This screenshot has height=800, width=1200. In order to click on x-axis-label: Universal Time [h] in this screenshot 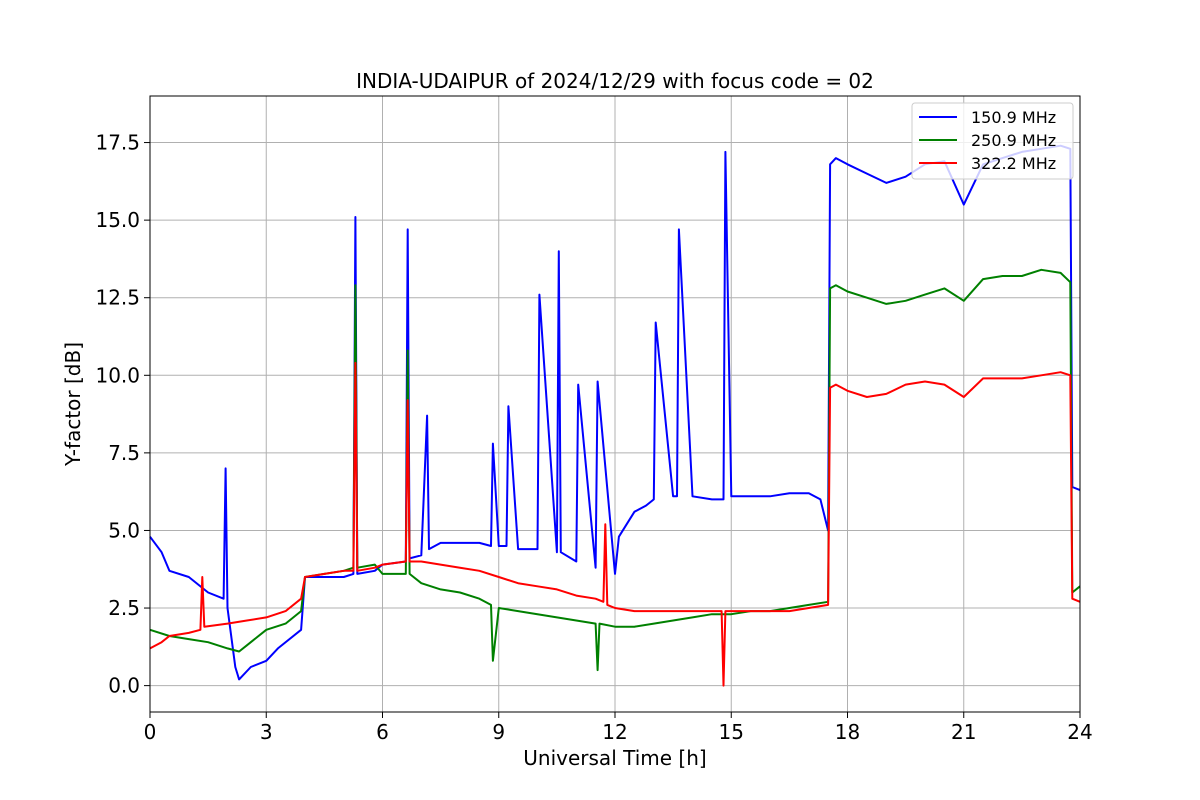, I will do `click(614, 758)`.